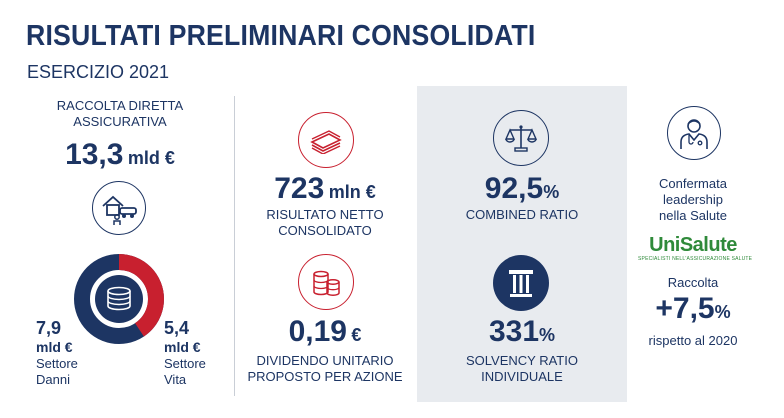 This screenshot has width=784, height=418. I want to click on dividendo-value-group: 0,19 €, so click(325, 332).